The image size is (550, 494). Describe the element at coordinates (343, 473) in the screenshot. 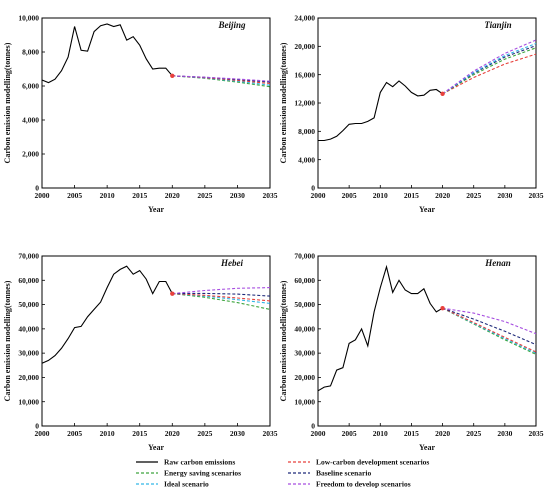

I see `legend-label: Baseline scenario` at that location.